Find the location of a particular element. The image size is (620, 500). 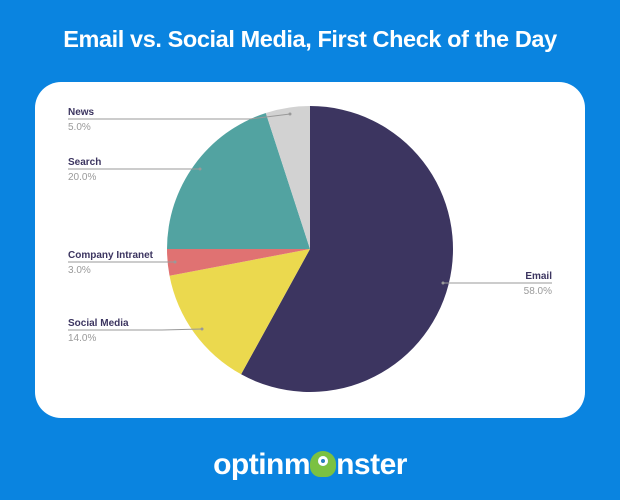

slice-label-email: Email is located at coordinates (538, 276).